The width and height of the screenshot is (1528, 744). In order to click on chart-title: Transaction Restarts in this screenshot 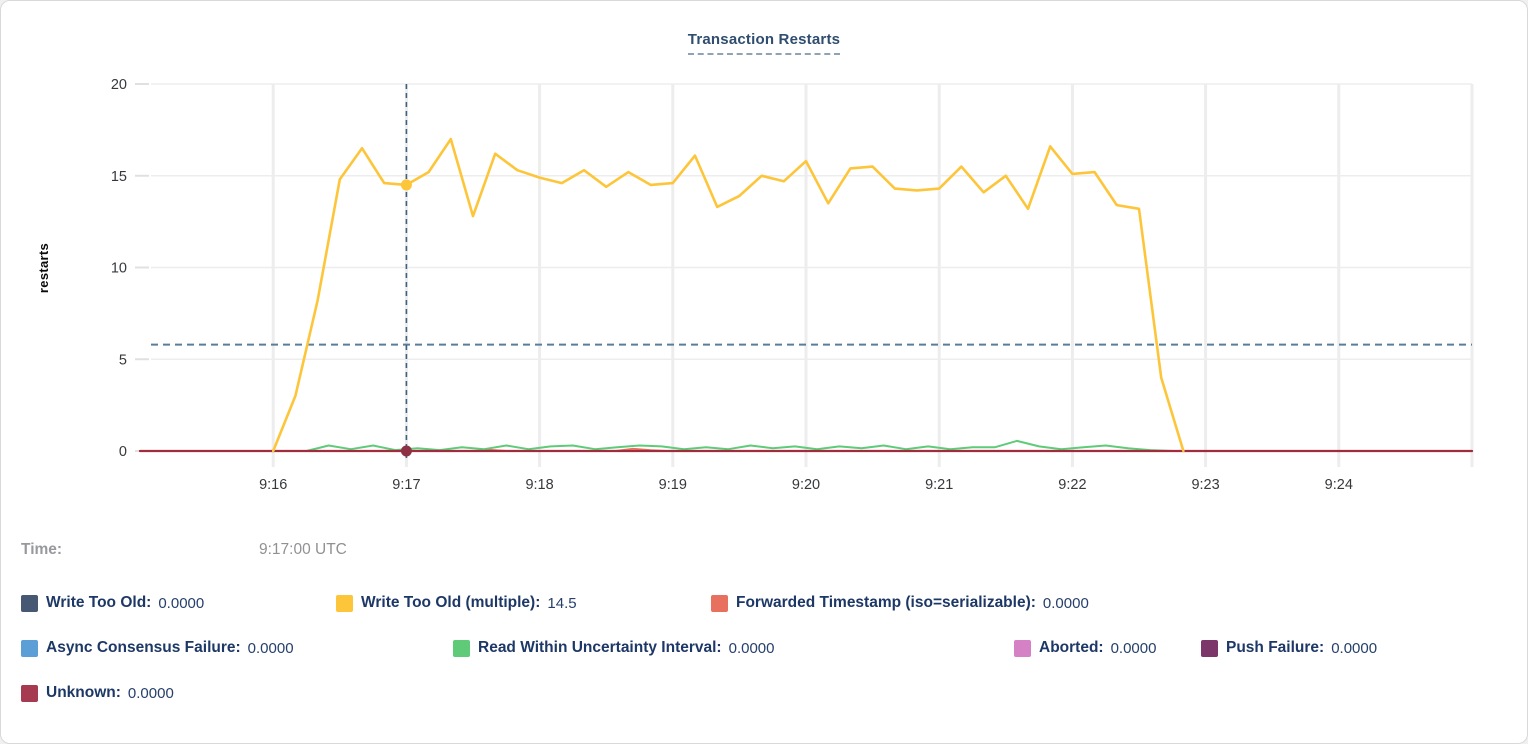, I will do `click(764, 43)`.